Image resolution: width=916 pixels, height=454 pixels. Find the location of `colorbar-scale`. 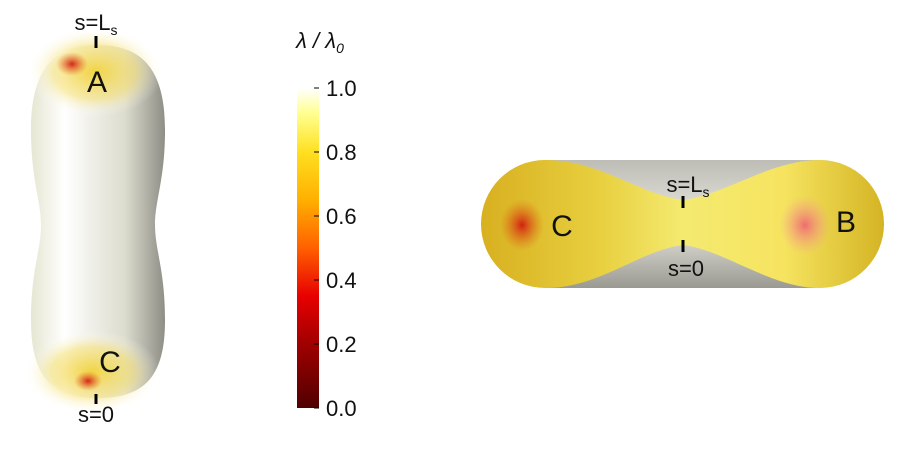

colorbar-scale is located at coordinates (308, 248).